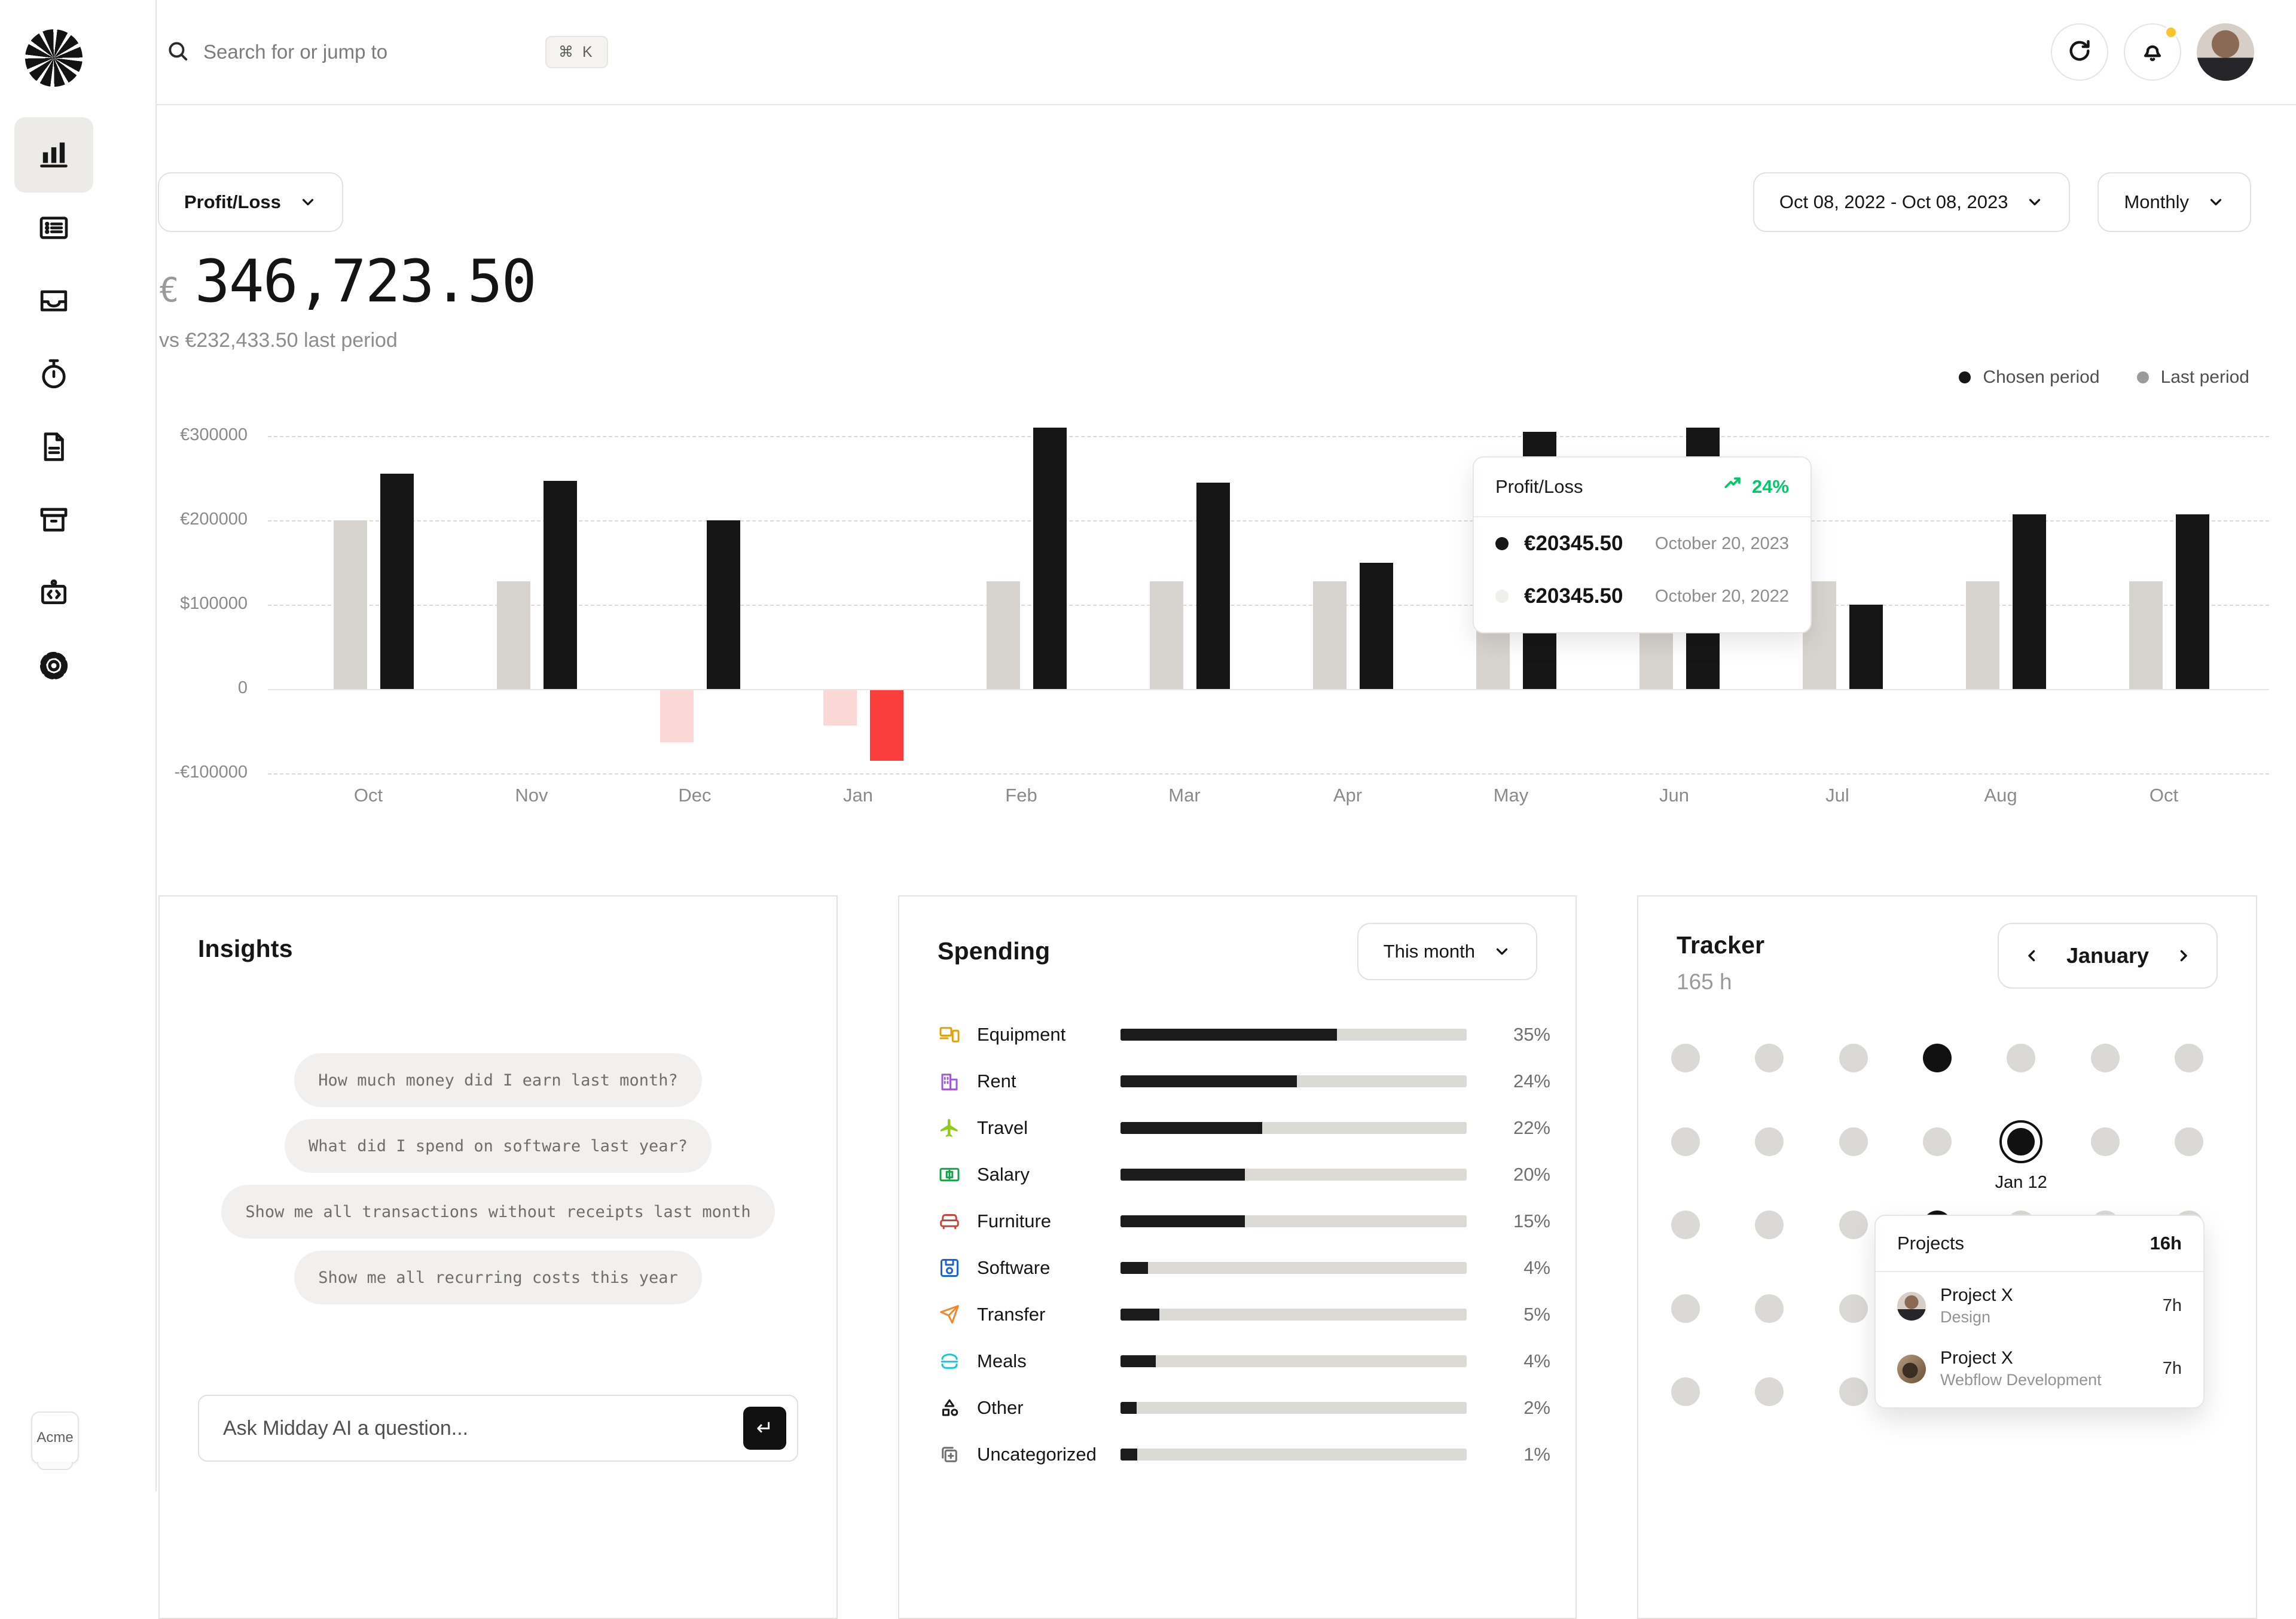 The width and height of the screenshot is (2296, 1619). I want to click on tooltip-dot-chosen, so click(1502, 543).